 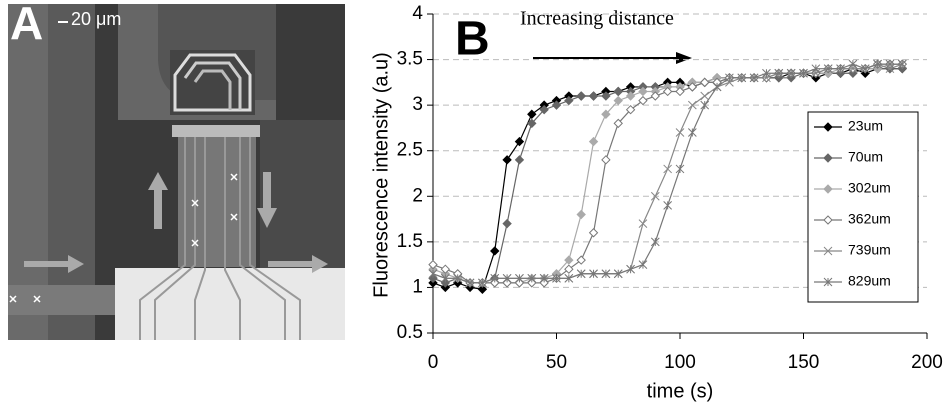 I want to click on y-tick-label: 3.5, so click(x=410, y=59).